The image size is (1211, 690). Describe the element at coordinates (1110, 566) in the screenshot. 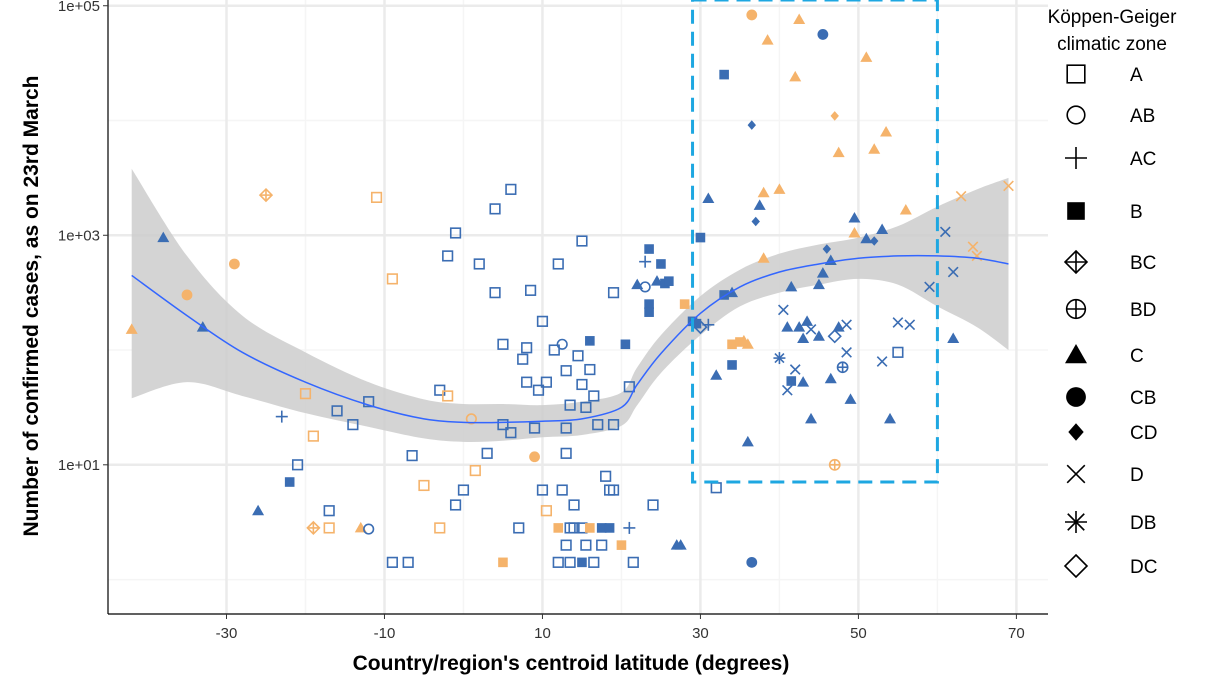

I see `legend-entry-dc: DC` at that location.